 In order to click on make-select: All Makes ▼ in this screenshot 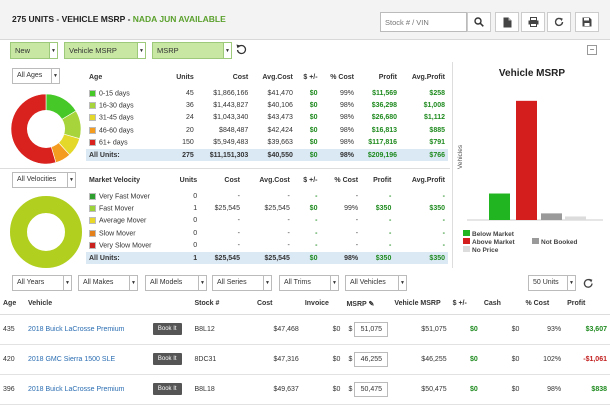, I will do `click(108, 283)`.